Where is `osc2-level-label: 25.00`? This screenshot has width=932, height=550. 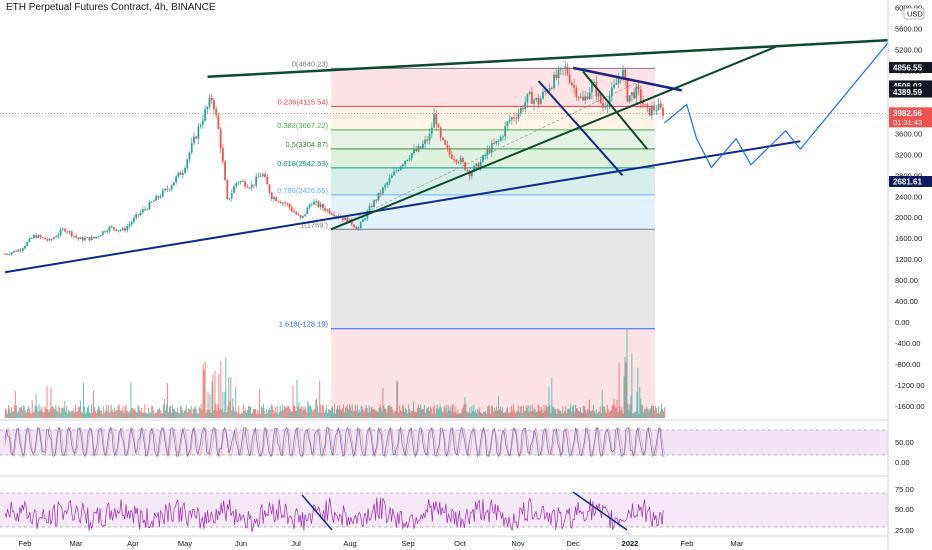 osc2-level-label: 25.00 is located at coordinates (904, 530).